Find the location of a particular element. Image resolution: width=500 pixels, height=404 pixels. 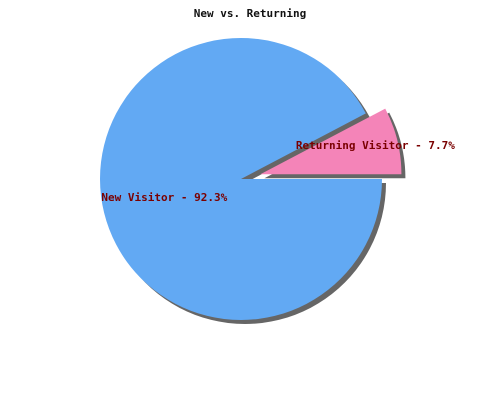

slice-returning-visitor is located at coordinates (331, 141).